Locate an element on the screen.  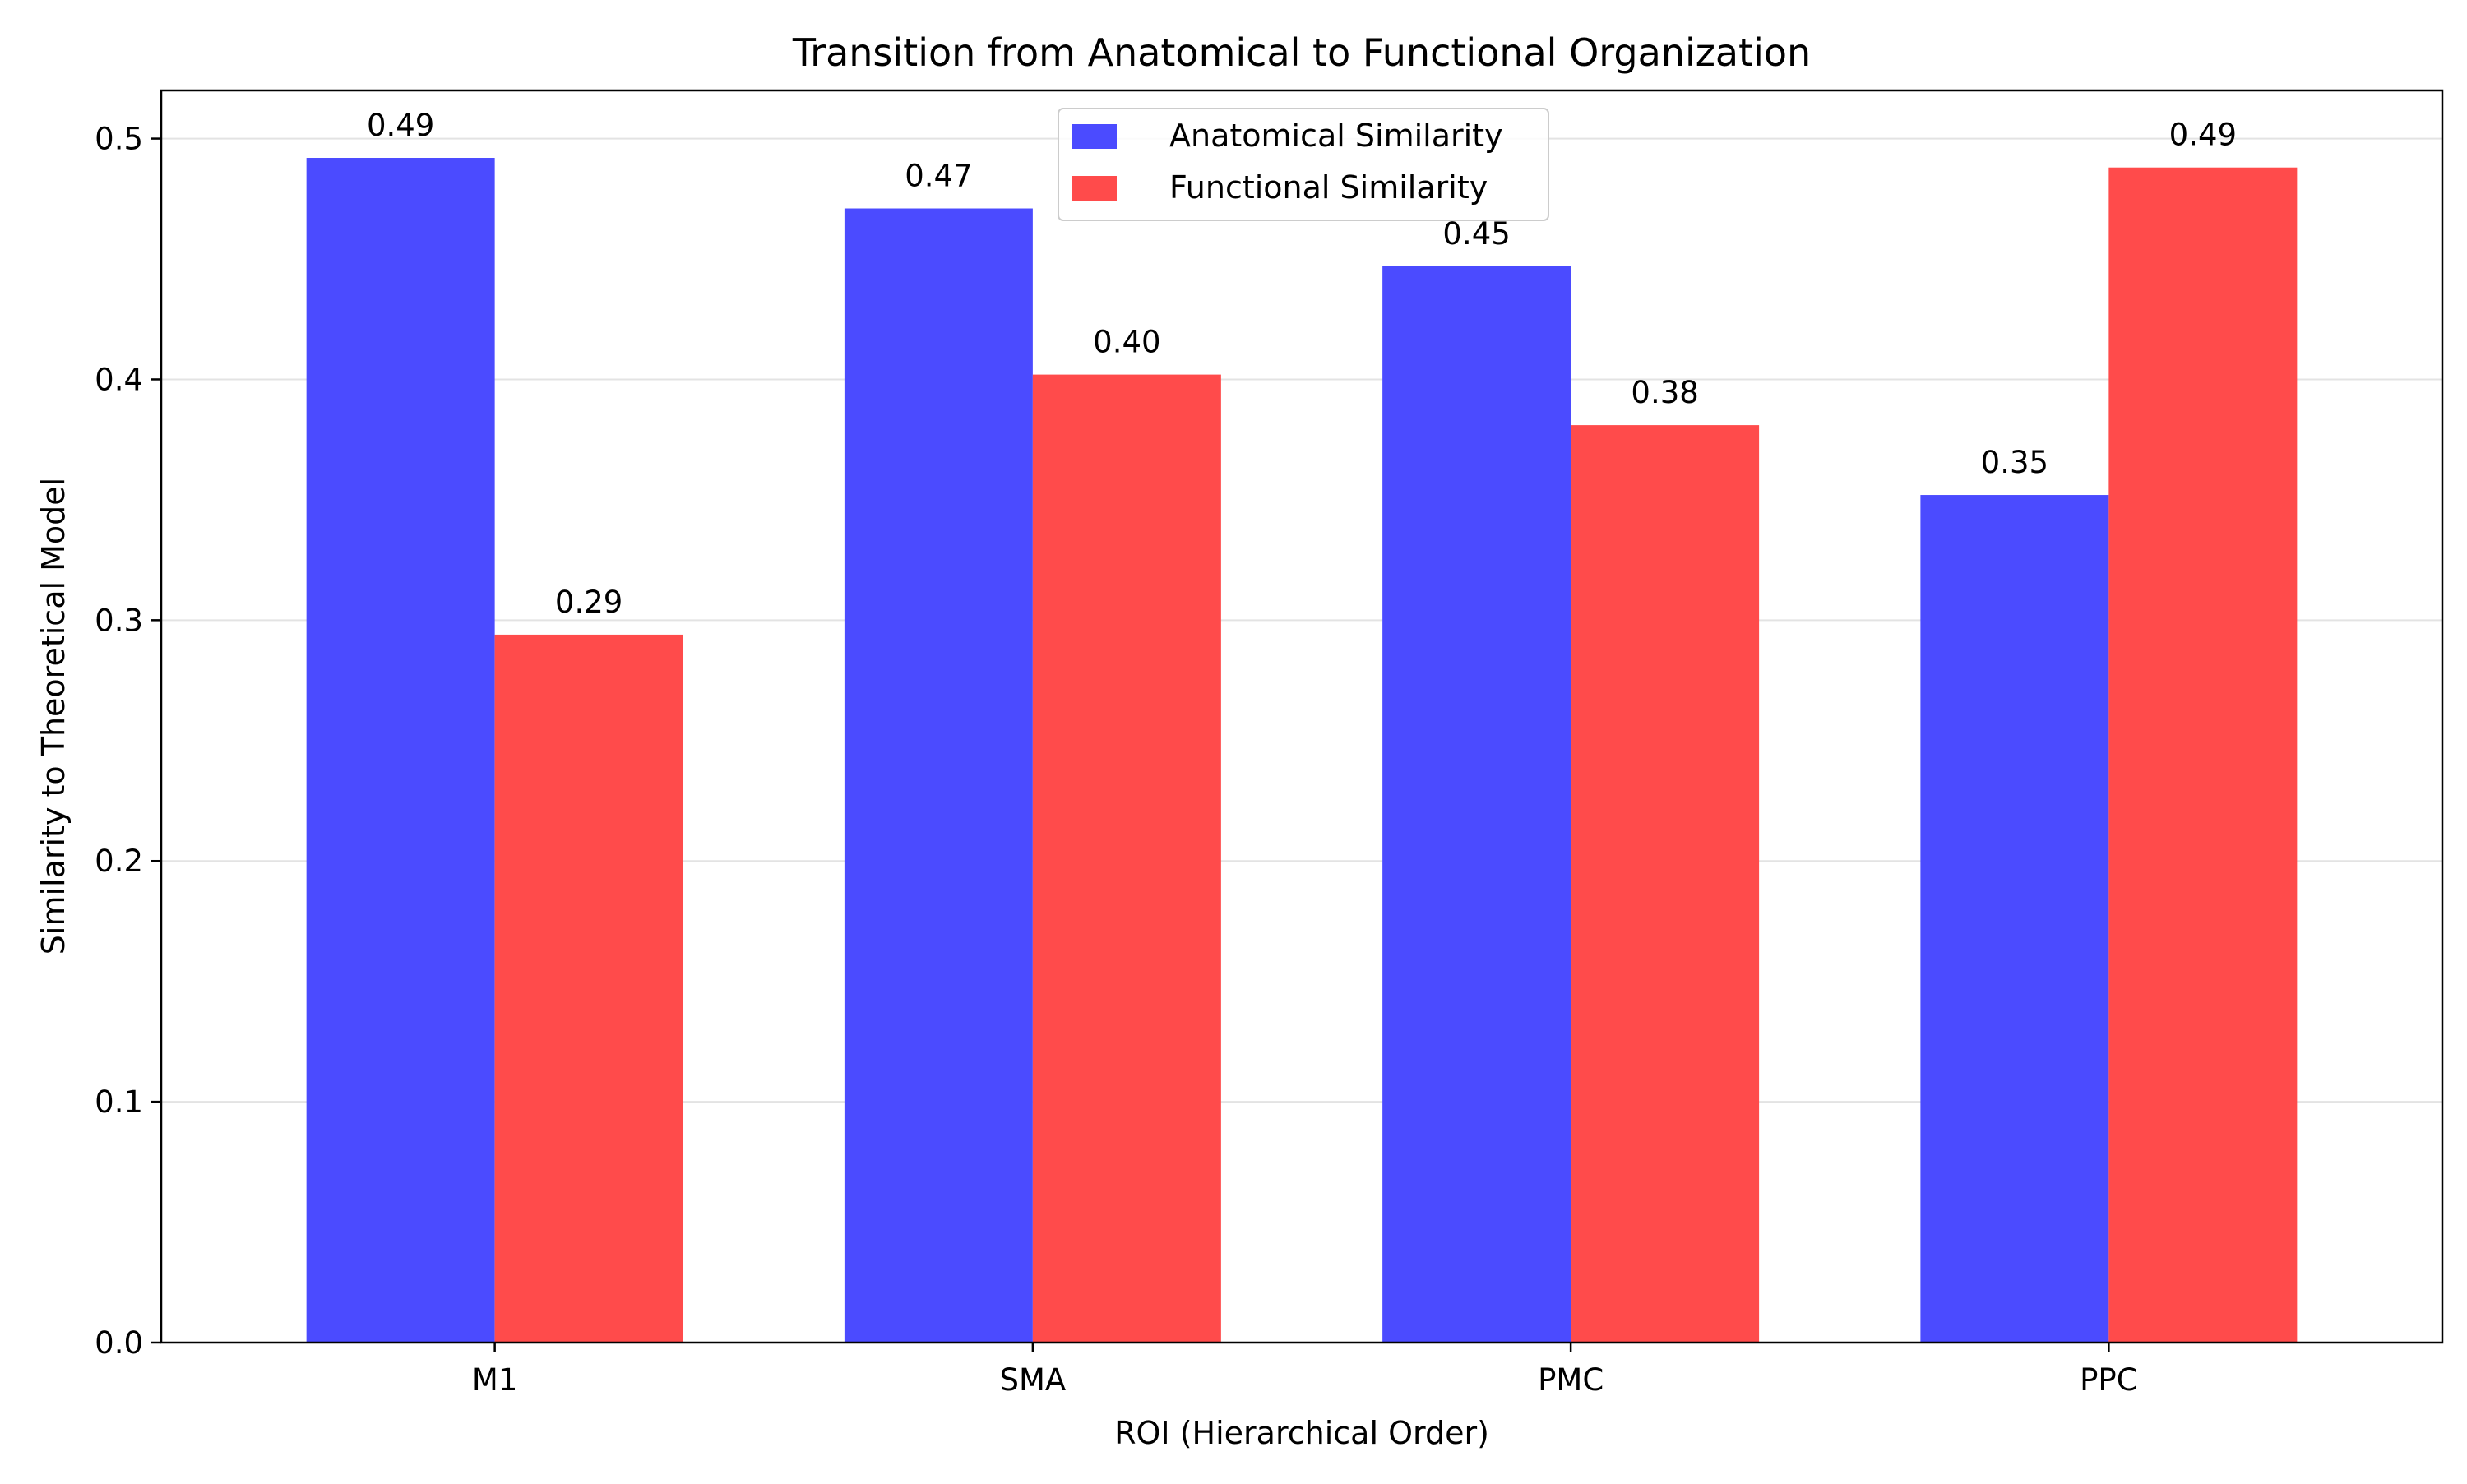
legend-swatch-anatomical is located at coordinates (1095, 136).